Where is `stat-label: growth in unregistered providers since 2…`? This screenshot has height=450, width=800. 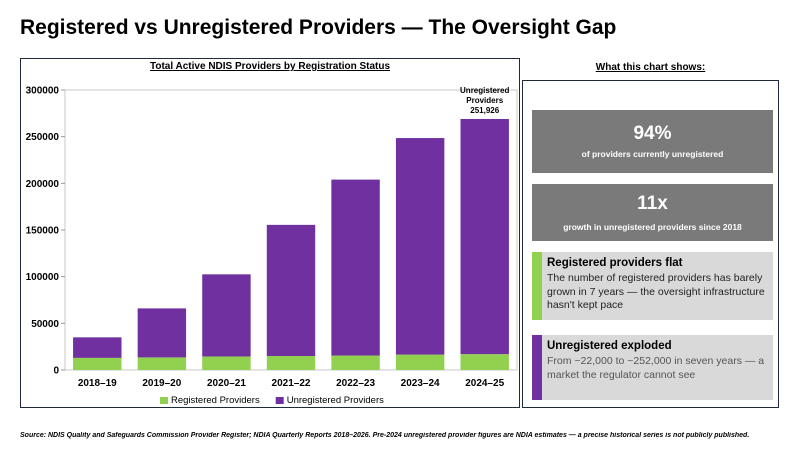 stat-label: growth in unregistered providers since 2… is located at coordinates (652, 227).